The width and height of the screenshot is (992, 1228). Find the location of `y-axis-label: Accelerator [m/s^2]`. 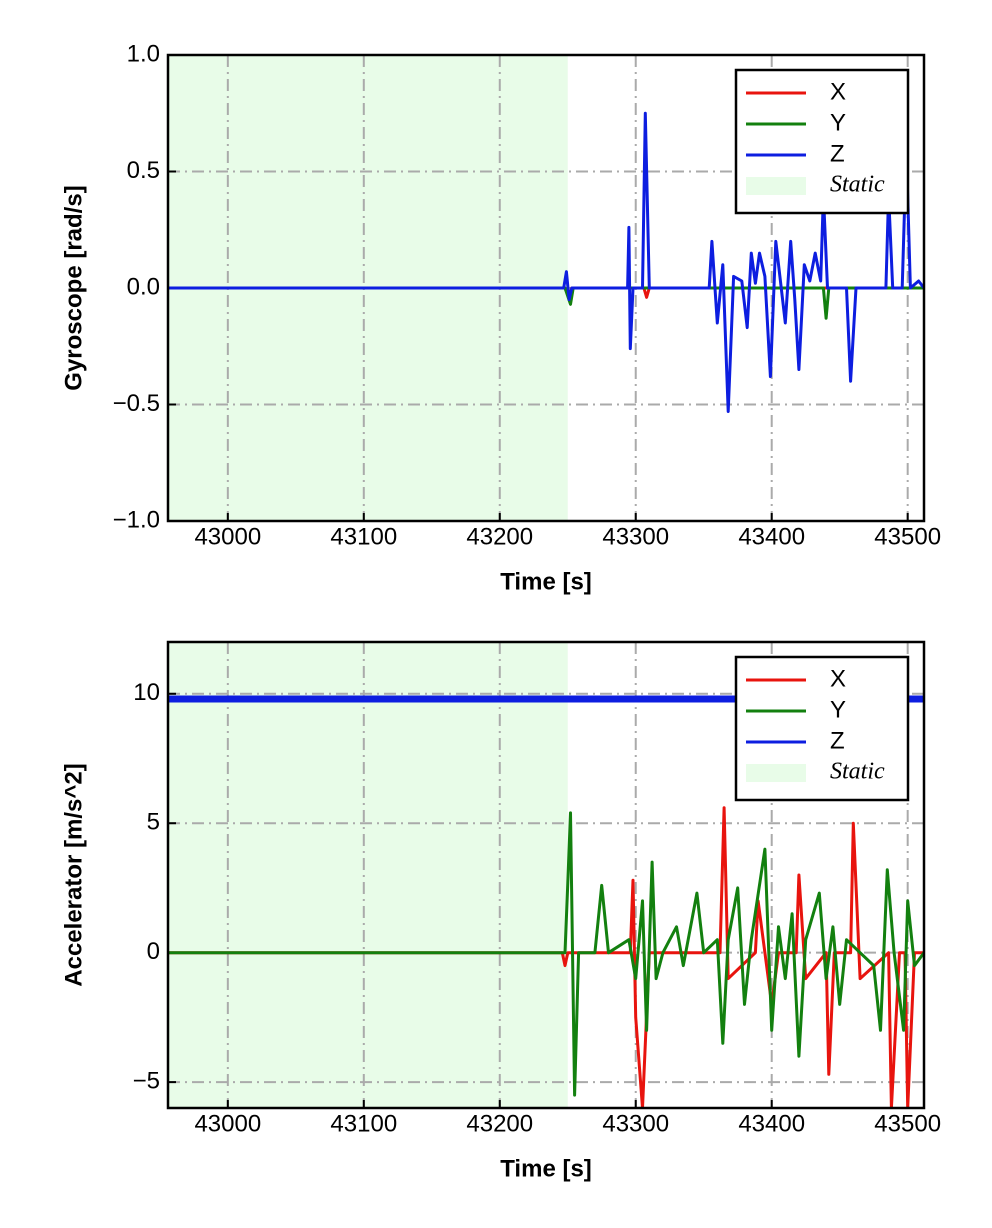

y-axis-label: Accelerator [m/s^2] is located at coordinates (73, 874).